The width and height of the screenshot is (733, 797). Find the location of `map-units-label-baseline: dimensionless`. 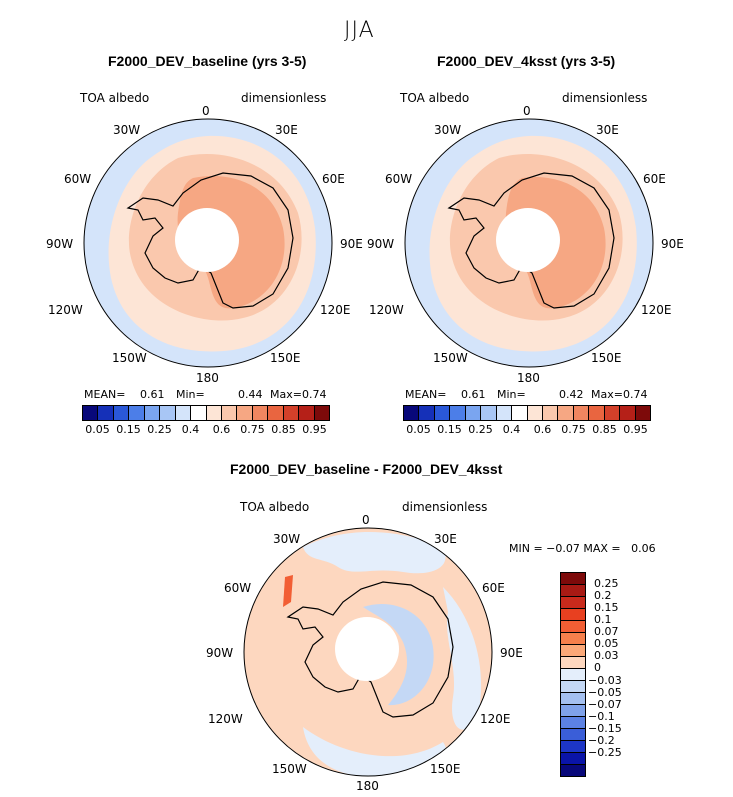

map-units-label-baseline: dimensionless is located at coordinates (284, 98).